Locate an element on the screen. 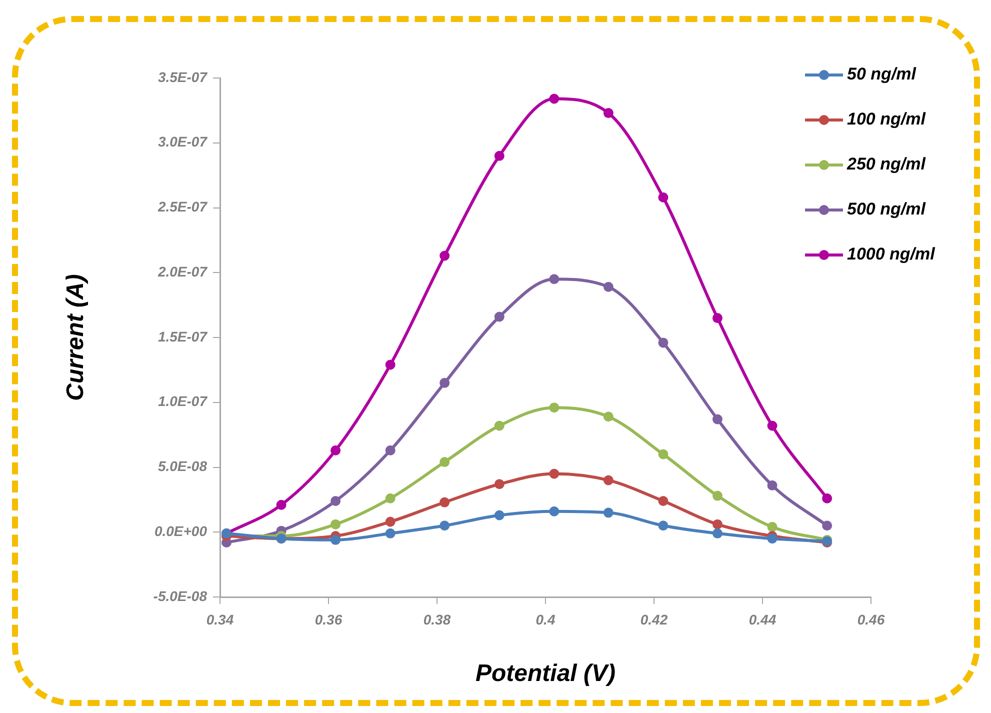 This screenshot has width=991, height=713. y-tick-label: 1.5E-07 is located at coordinates (183, 336).